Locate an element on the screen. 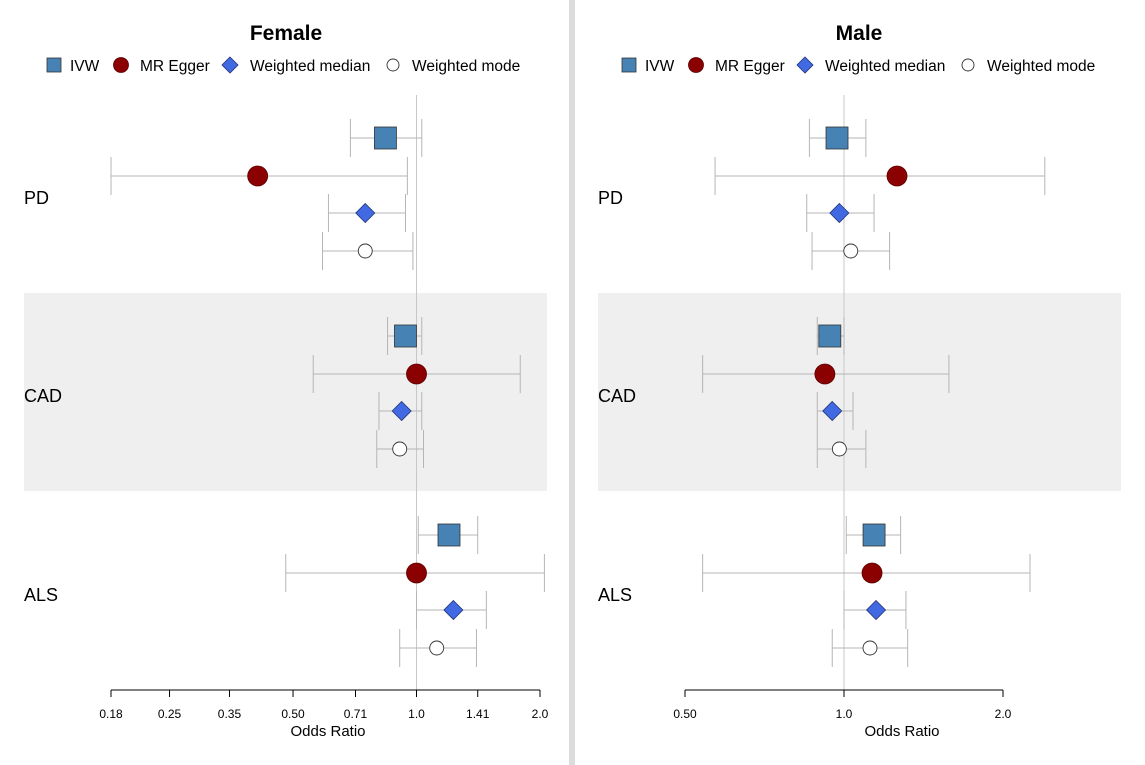 The width and height of the screenshot is (1145, 765). panel-title: Female is located at coordinates (286, 33).